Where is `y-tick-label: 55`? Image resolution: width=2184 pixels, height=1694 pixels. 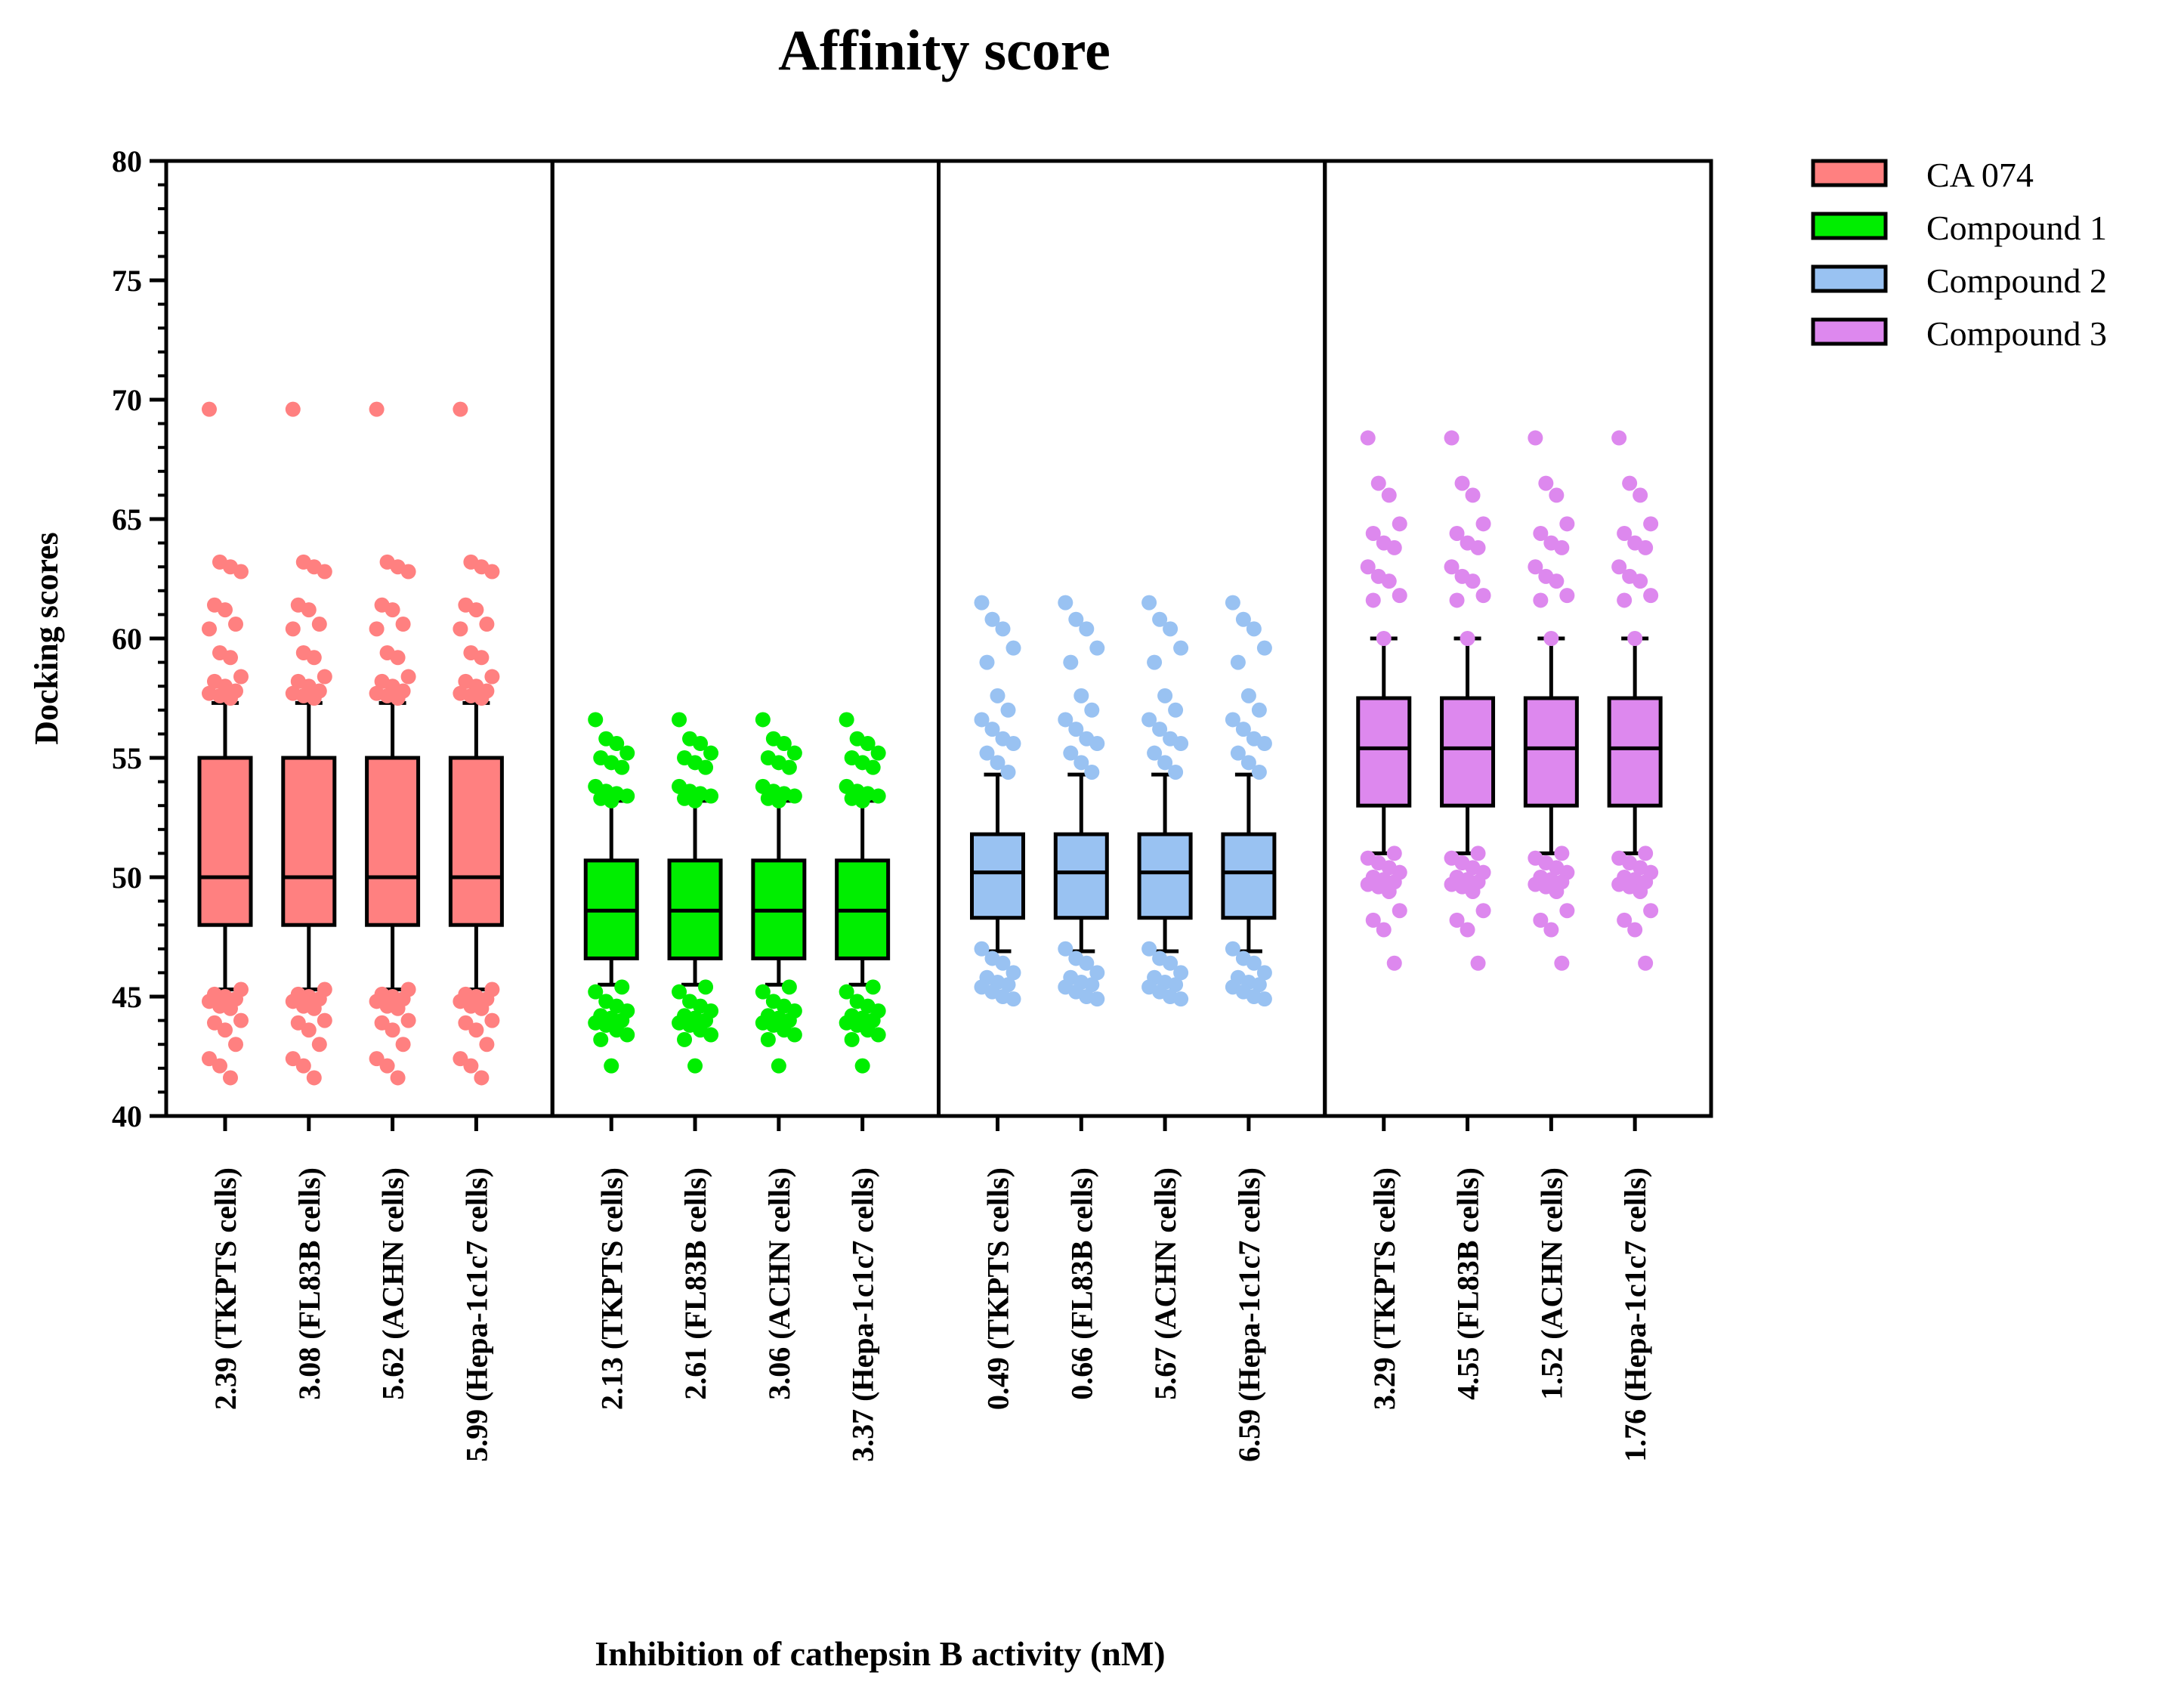
y-tick-label: 55 is located at coordinates (127, 758).